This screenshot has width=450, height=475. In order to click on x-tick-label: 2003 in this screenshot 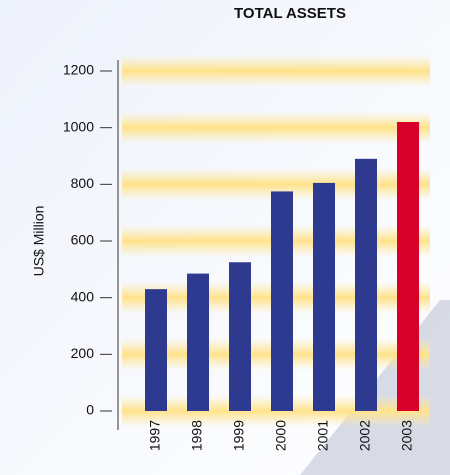, I will do `click(407, 435)`.